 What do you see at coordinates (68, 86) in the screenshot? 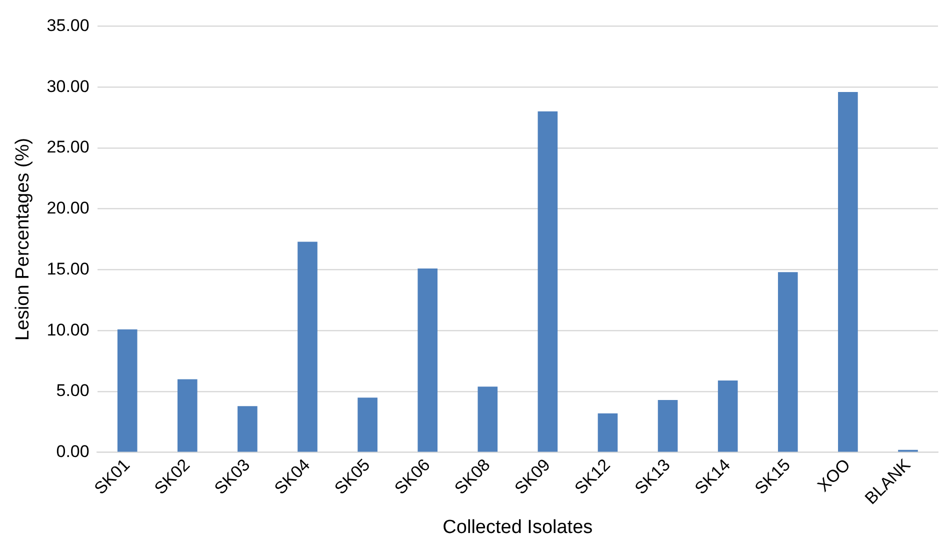
I see `y-tick-label: 30.00` at bounding box center [68, 86].